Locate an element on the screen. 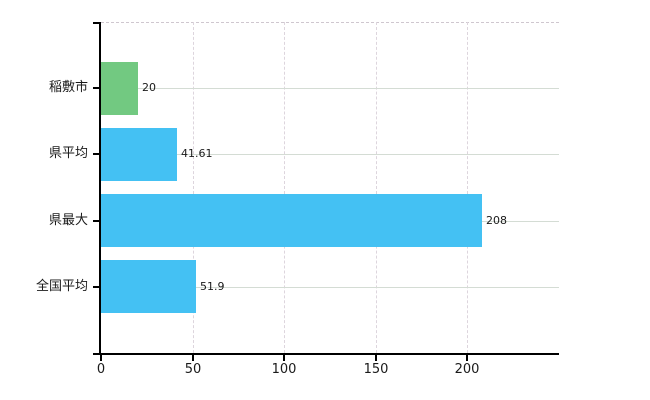  bar-value-label: 20 is located at coordinates (149, 87).